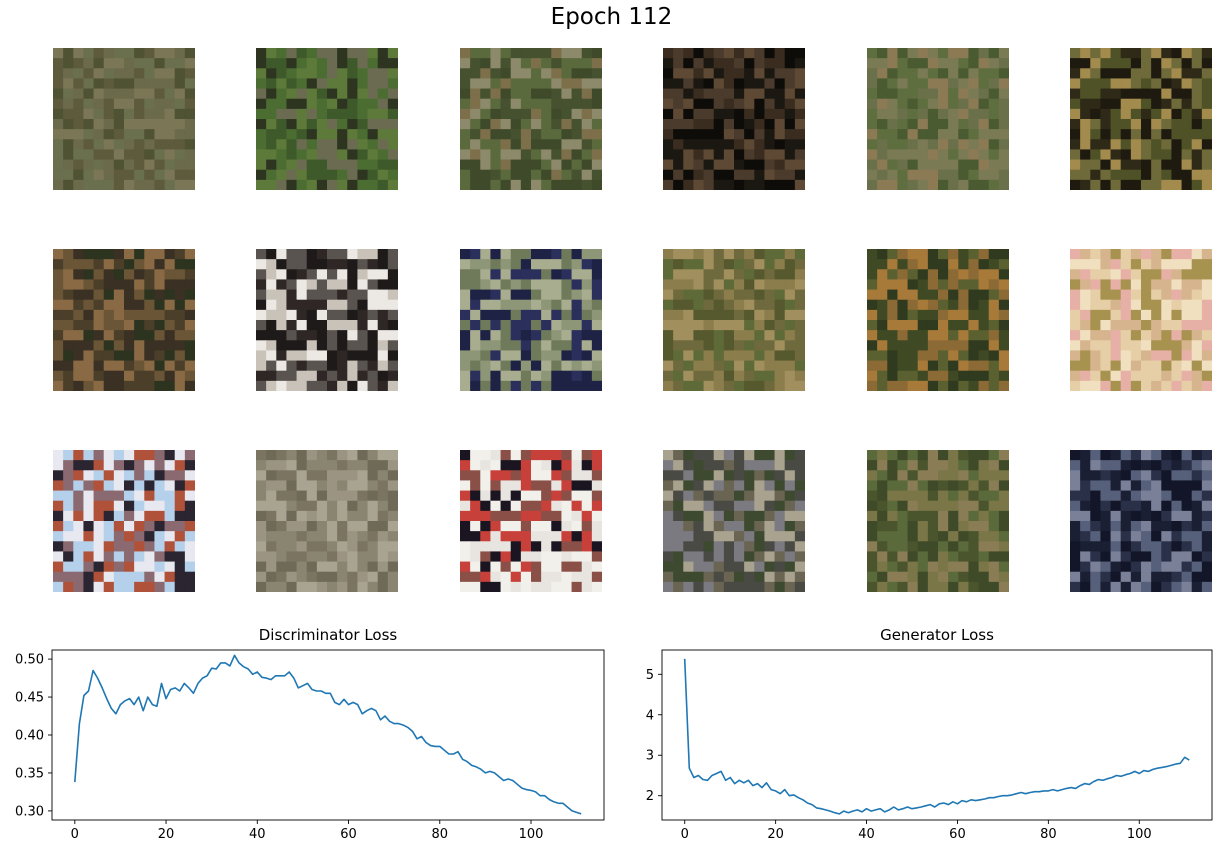  Describe the element at coordinates (650, 796) in the screenshot. I see `y-tick-label: 2` at that location.